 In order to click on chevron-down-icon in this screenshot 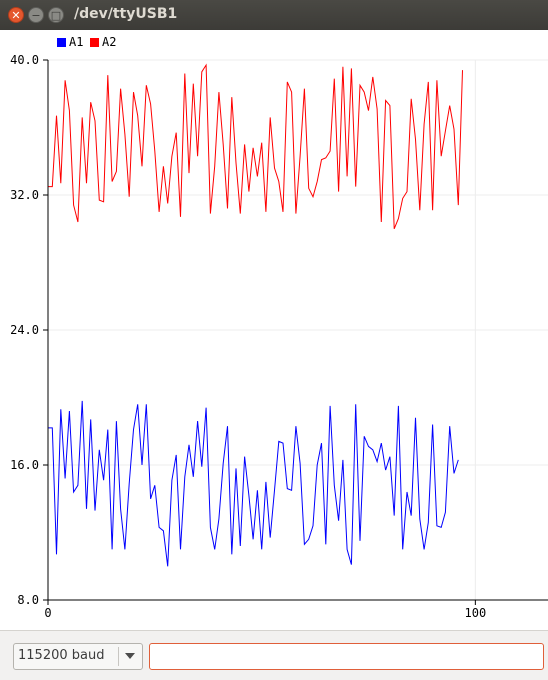, I will do `click(130, 656)`.